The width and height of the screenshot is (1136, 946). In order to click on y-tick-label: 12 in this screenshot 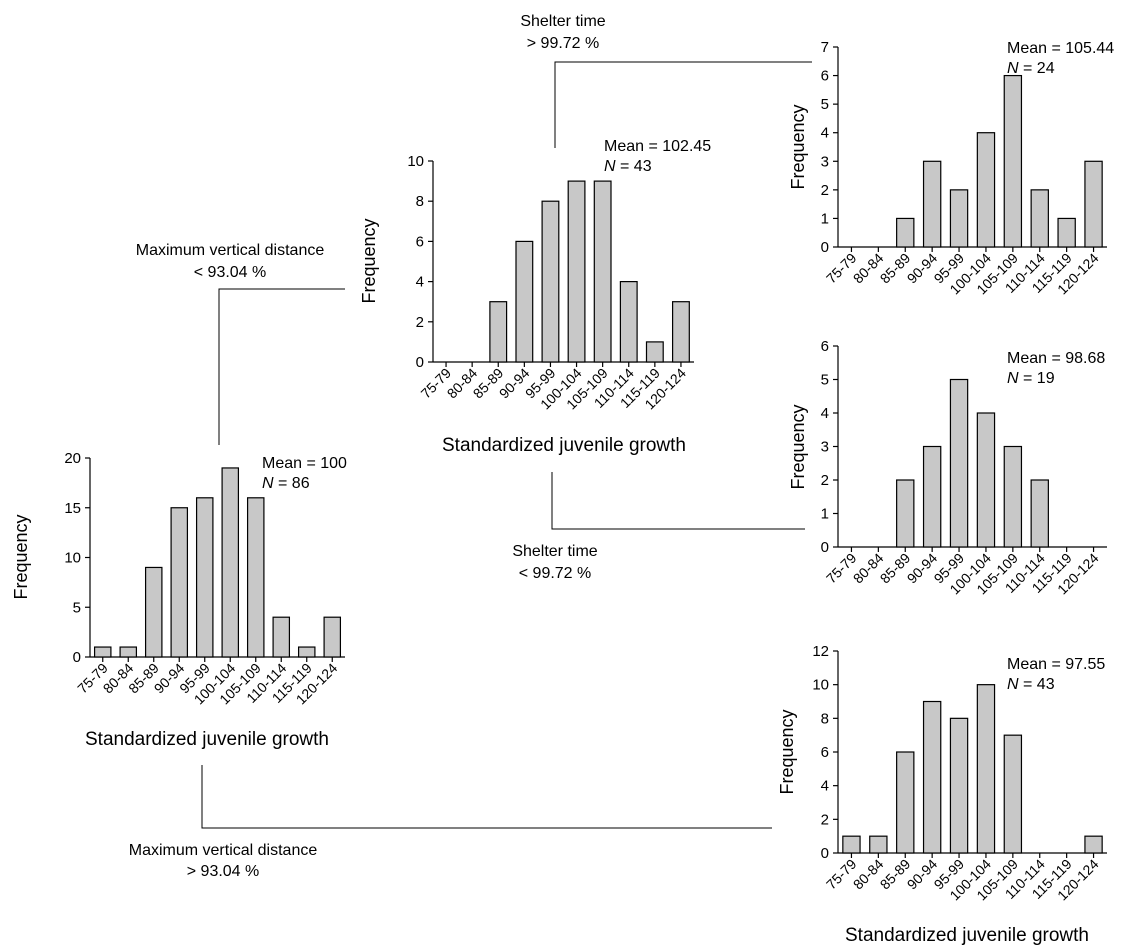, I will do `click(820, 651)`.